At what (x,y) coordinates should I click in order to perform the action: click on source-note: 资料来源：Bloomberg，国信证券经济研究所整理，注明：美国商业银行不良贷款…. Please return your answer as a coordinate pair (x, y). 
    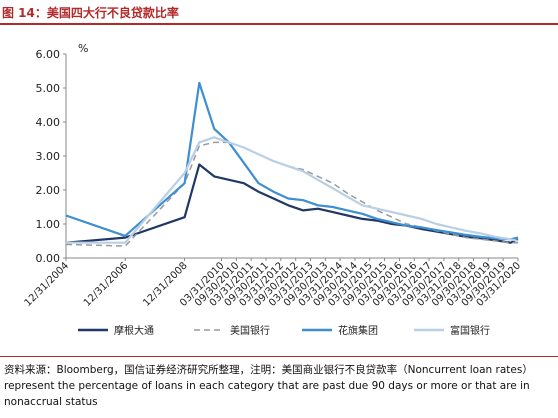
    Looking at the image, I should click on (268, 386).